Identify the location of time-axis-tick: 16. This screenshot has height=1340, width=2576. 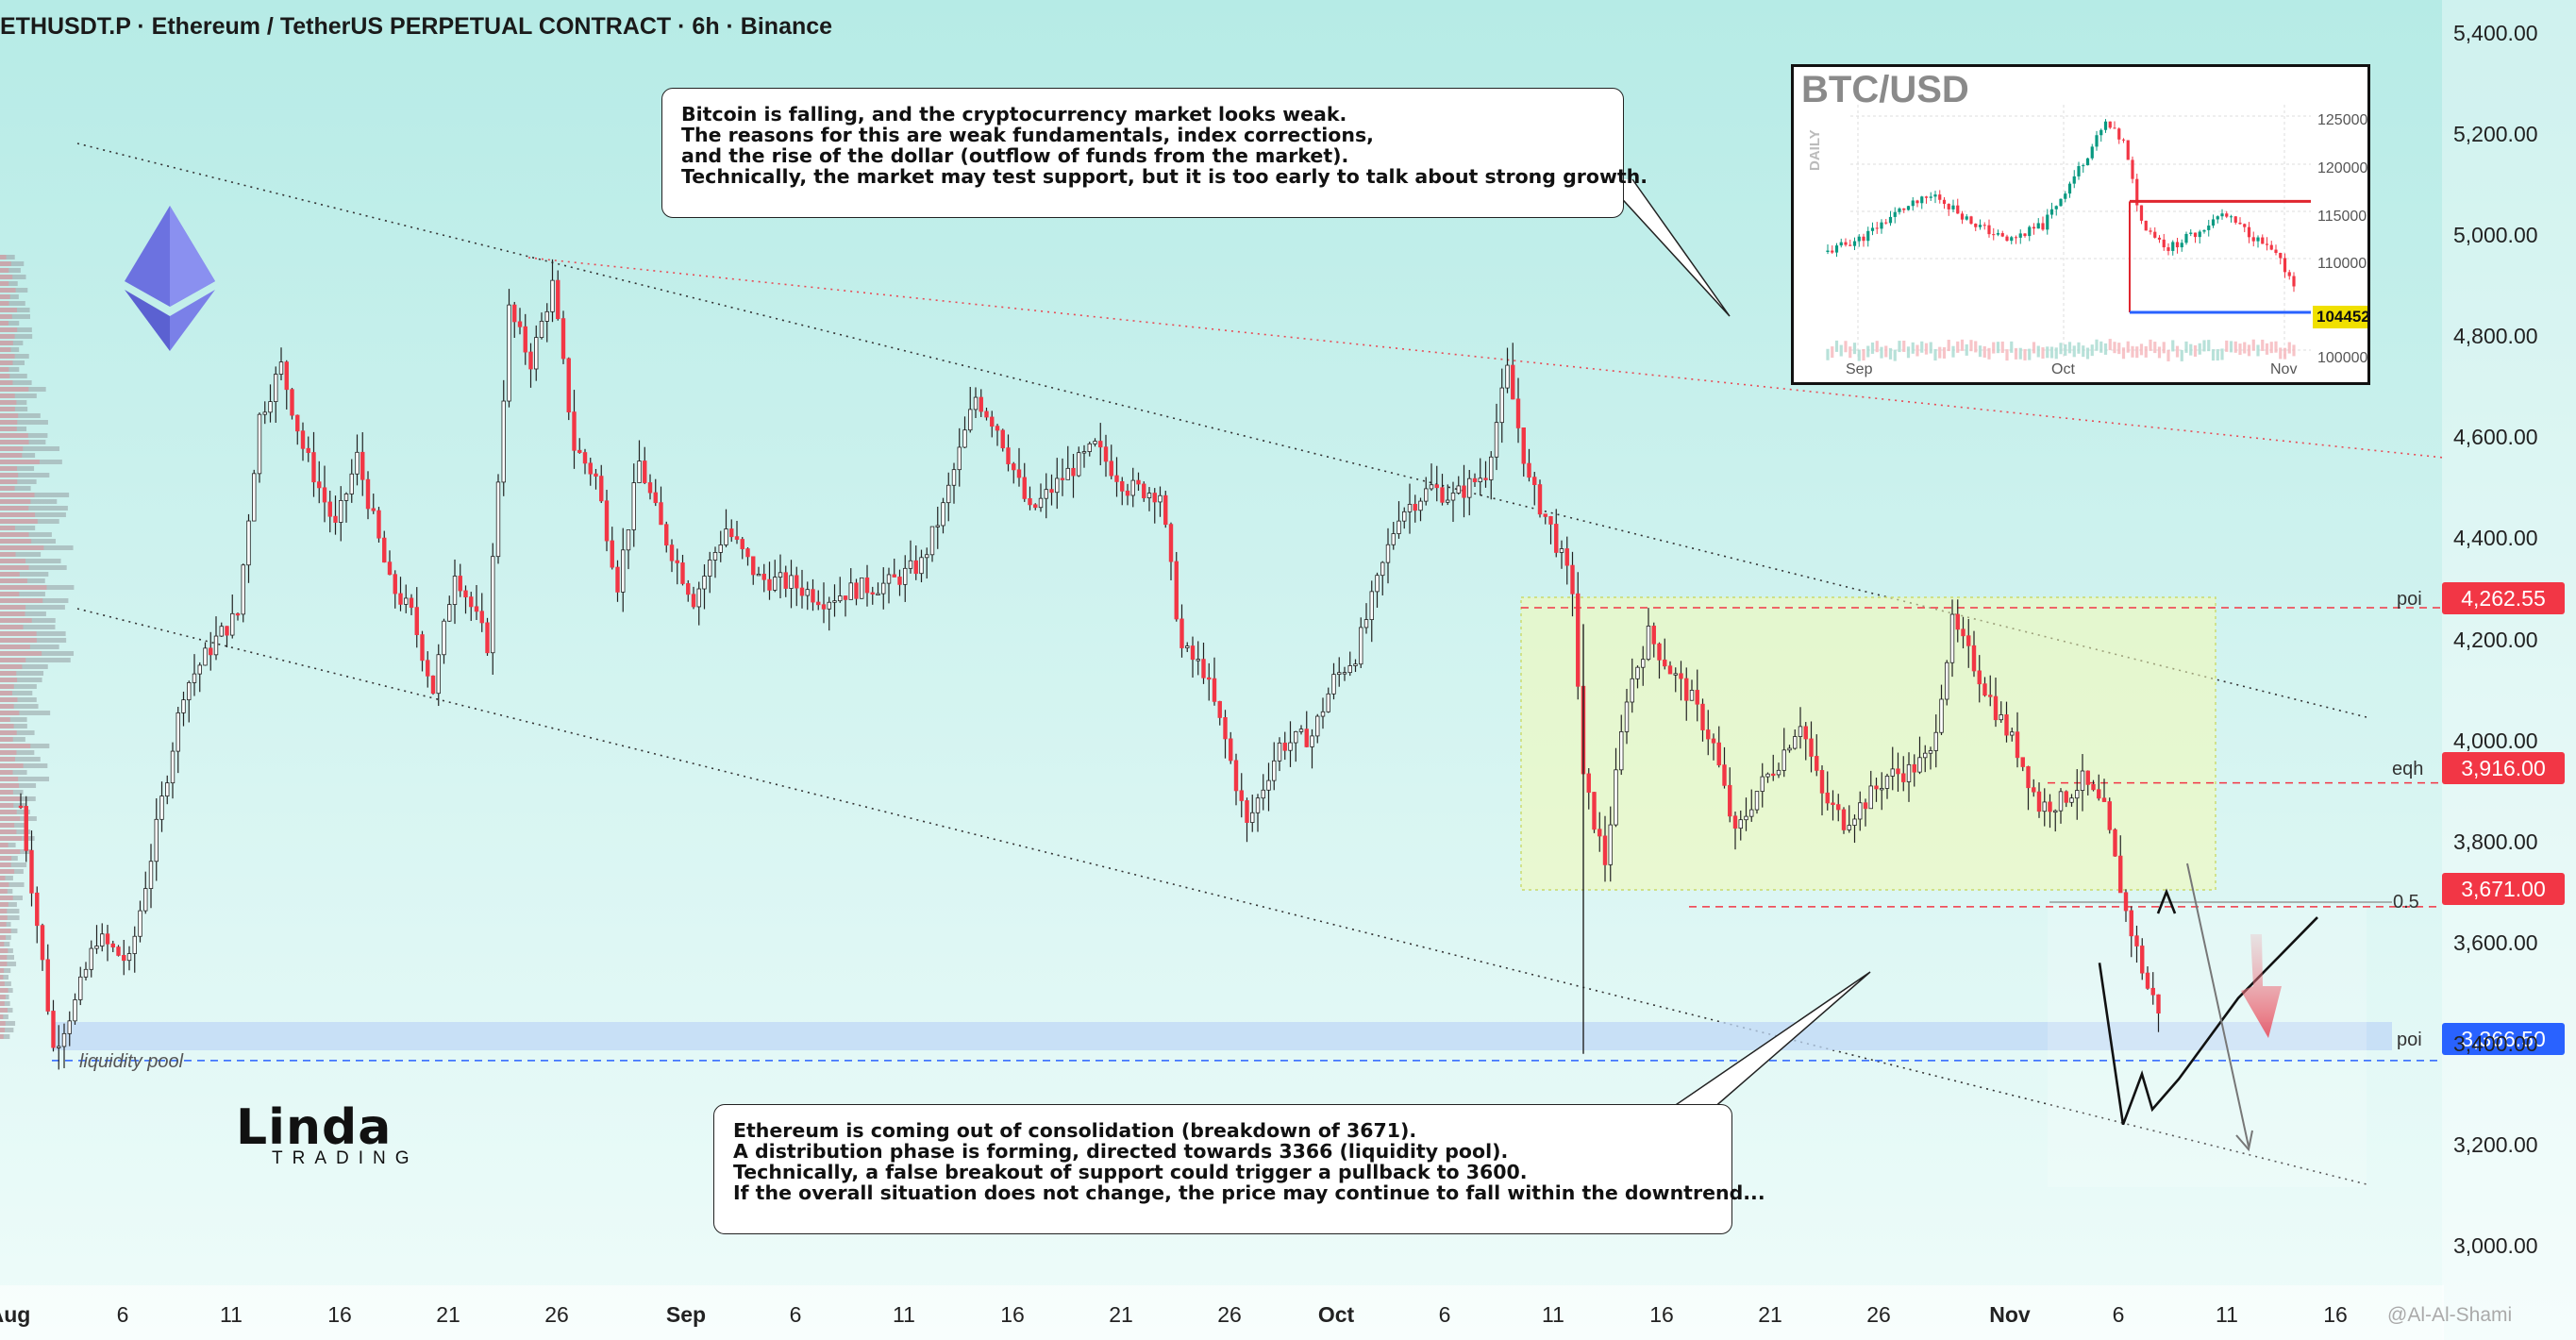
(1012, 1314).